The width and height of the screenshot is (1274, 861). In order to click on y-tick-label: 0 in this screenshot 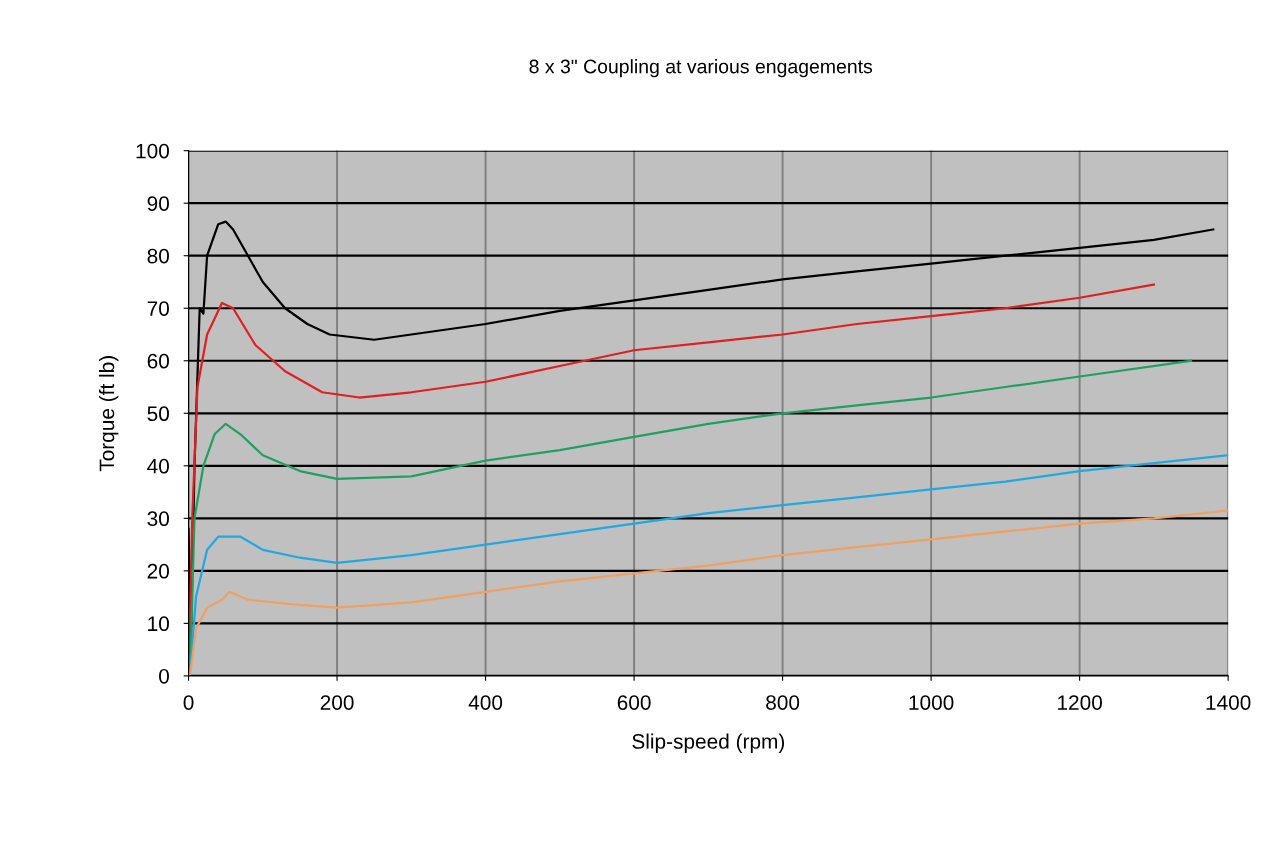, I will do `click(164, 676)`.